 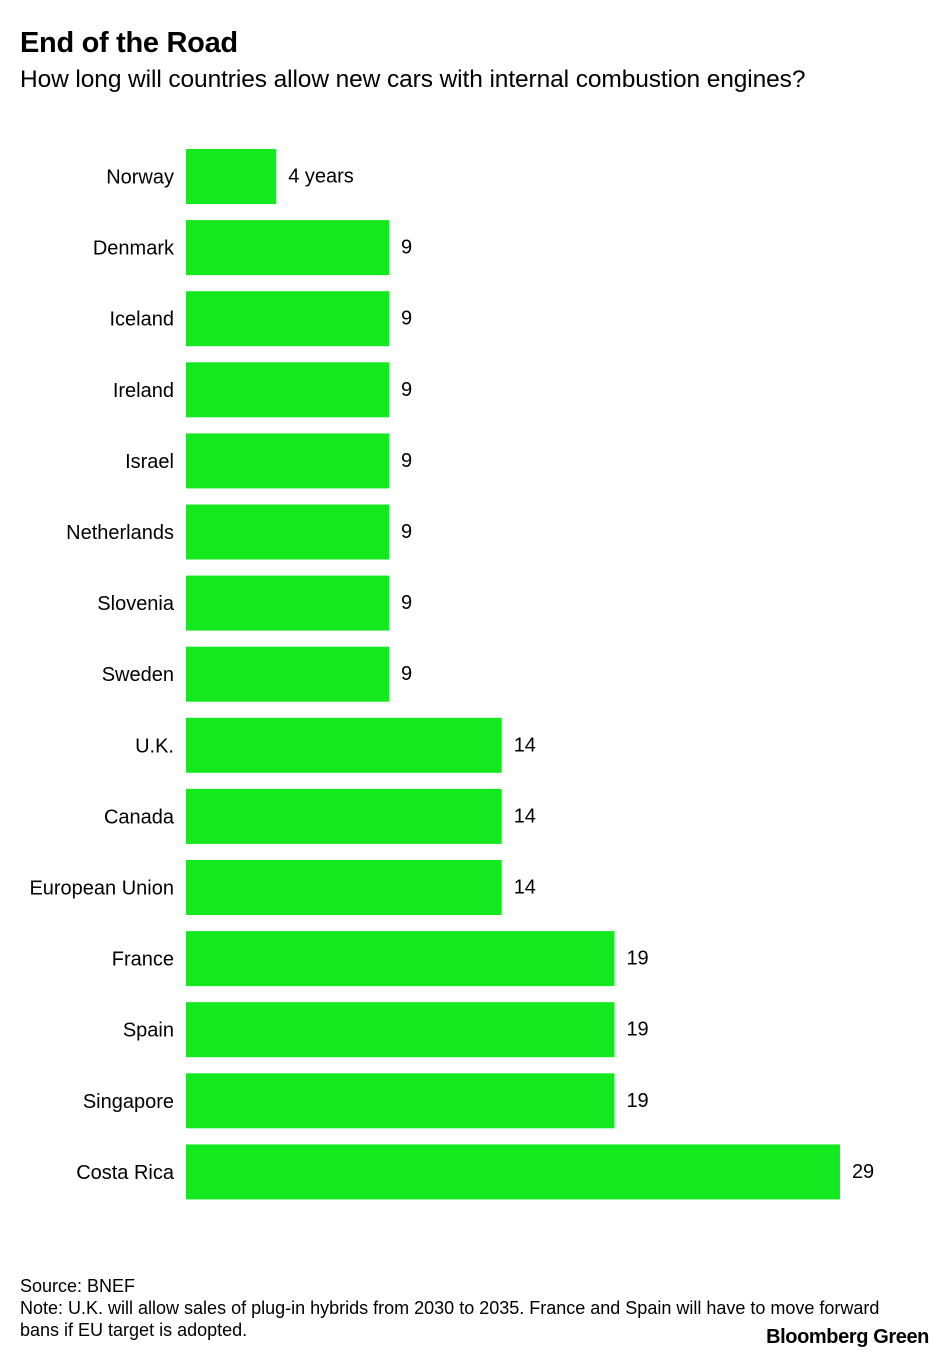 I want to click on bar-israel, so click(x=287, y=461).